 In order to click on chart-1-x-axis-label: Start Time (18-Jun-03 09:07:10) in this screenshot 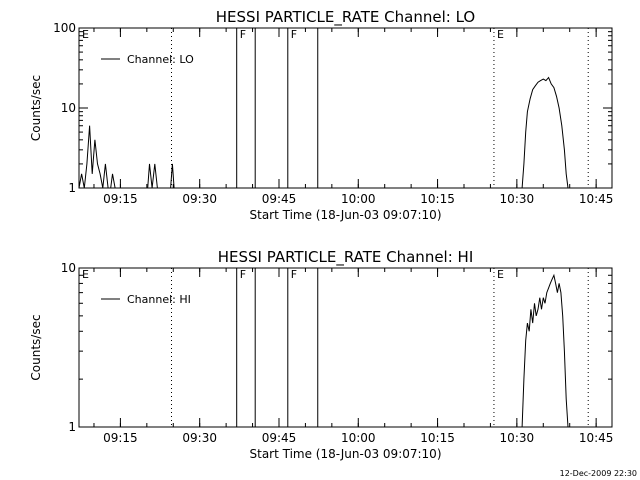, I will do `click(346, 215)`.